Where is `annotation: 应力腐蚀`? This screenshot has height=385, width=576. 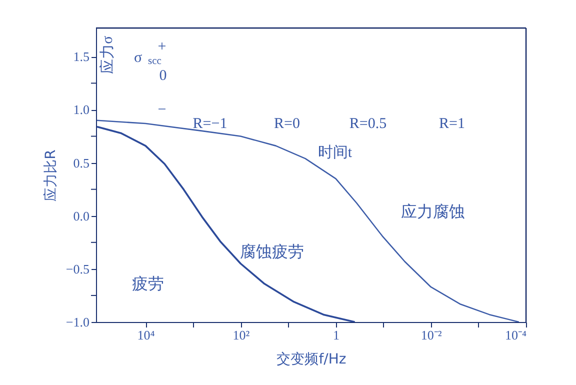 annotation: 应力腐蚀 is located at coordinates (433, 212).